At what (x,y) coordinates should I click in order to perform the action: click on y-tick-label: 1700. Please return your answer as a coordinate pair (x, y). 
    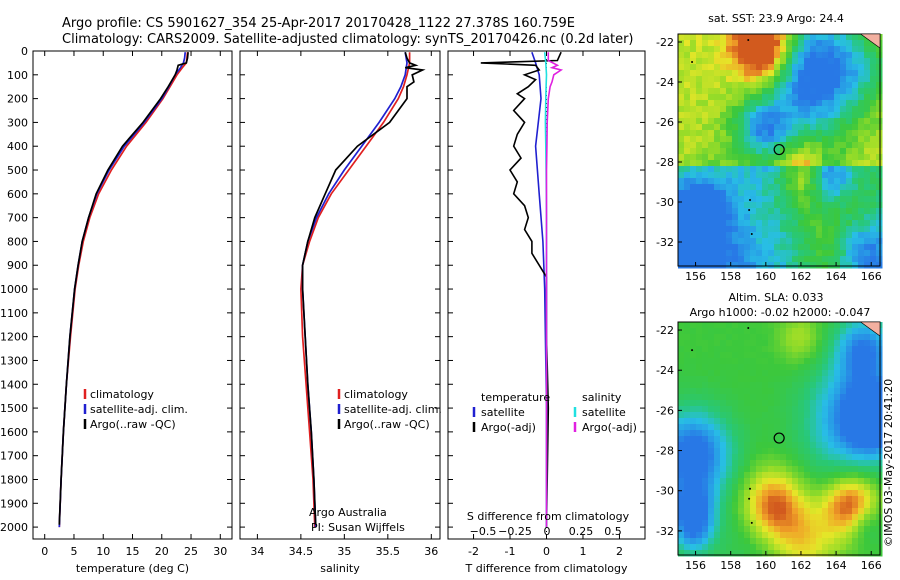
    Looking at the image, I should click on (14, 456).